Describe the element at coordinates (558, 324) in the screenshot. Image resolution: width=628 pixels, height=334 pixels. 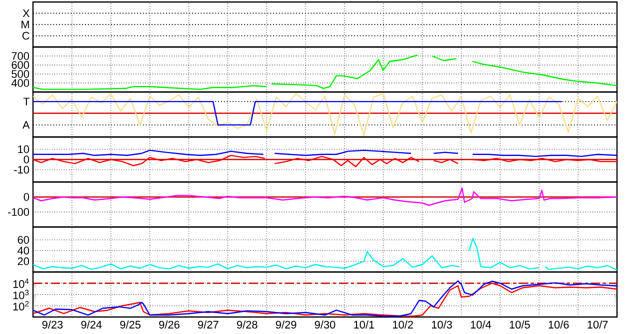
I see `x-tick-label: 10/6` at that location.